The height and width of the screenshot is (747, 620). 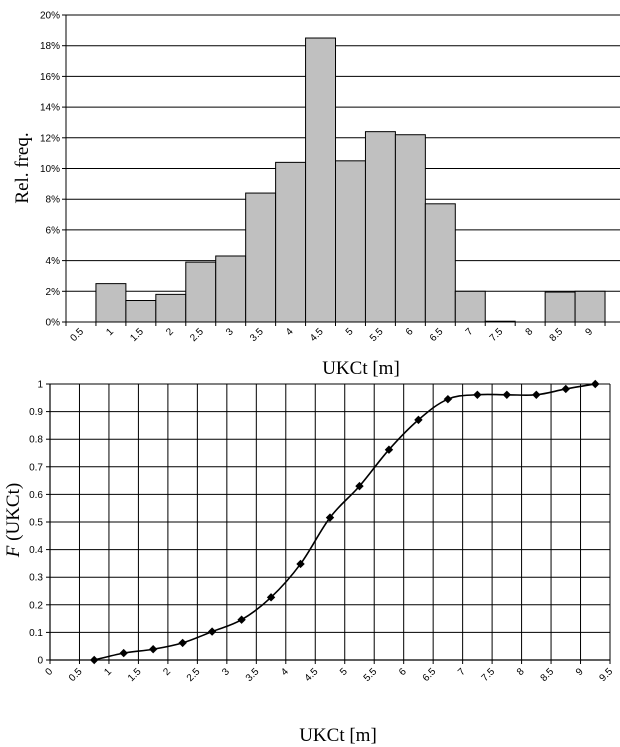 What do you see at coordinates (36, 605) in the screenshot?
I see `cdf-y-tick-label: 0.2` at bounding box center [36, 605].